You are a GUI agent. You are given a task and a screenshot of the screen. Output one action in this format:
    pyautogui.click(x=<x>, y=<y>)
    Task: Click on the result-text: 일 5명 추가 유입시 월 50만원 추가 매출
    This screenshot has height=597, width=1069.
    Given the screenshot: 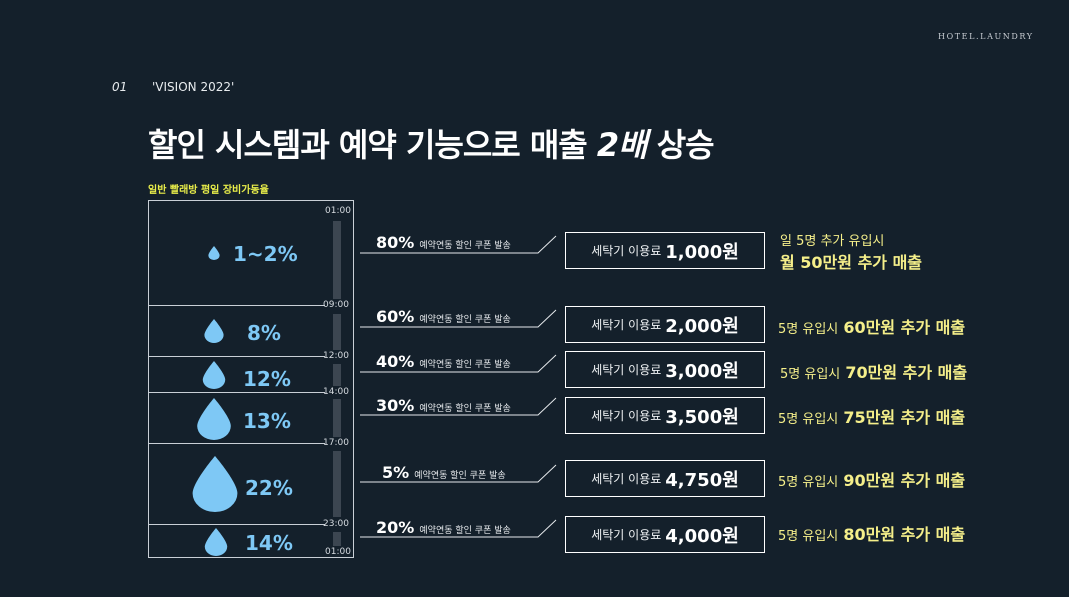 What is the action you would take?
    pyautogui.click(x=851, y=251)
    